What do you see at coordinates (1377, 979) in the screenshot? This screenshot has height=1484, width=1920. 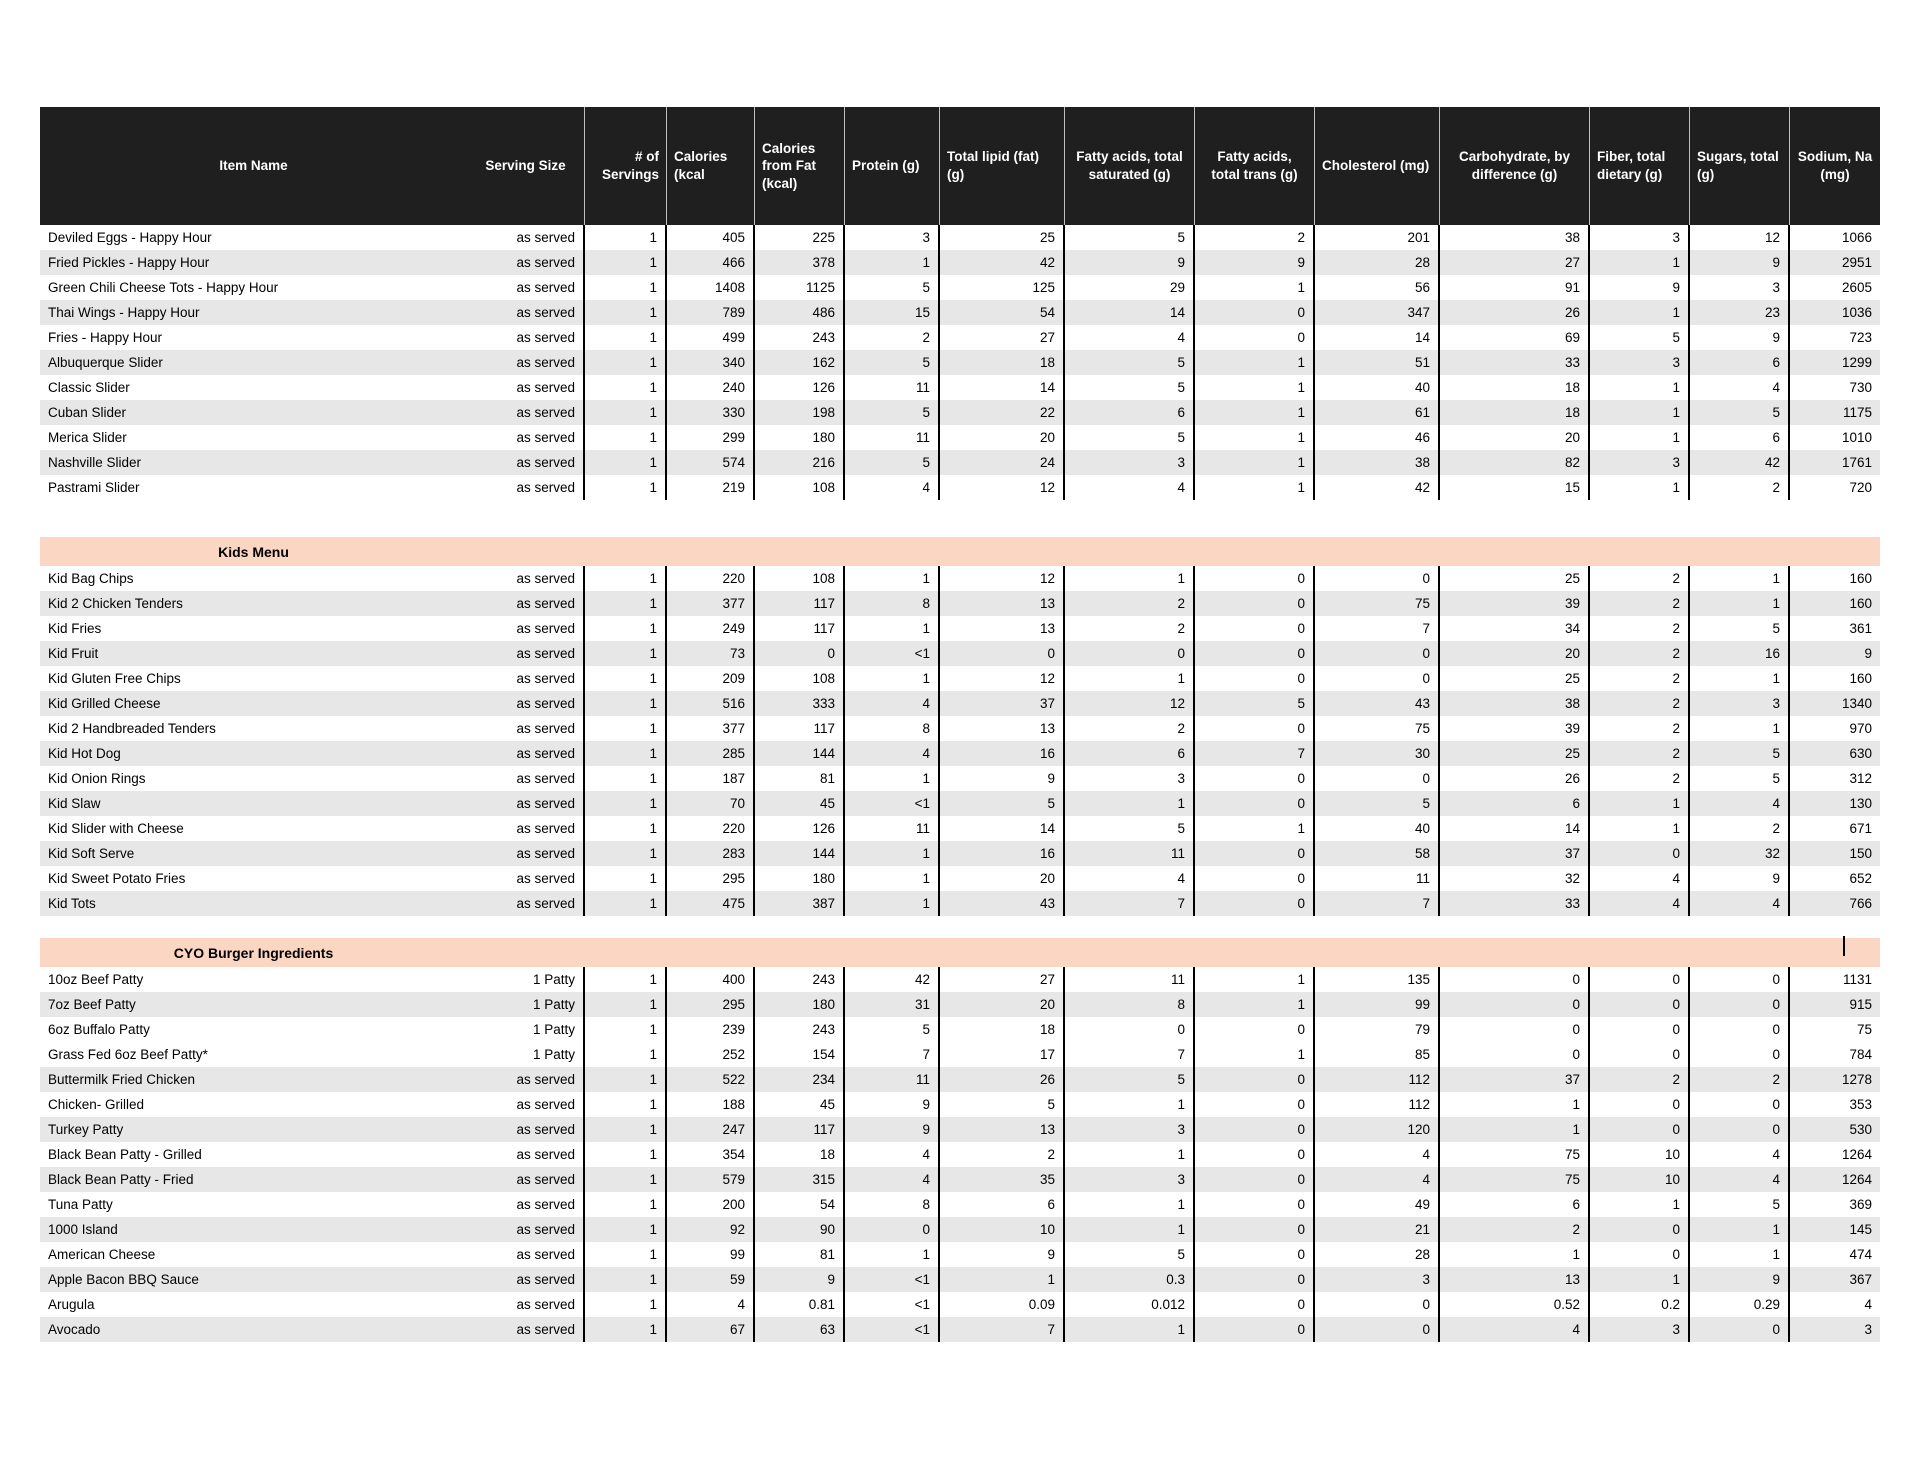 I see `value-cell: 135` at bounding box center [1377, 979].